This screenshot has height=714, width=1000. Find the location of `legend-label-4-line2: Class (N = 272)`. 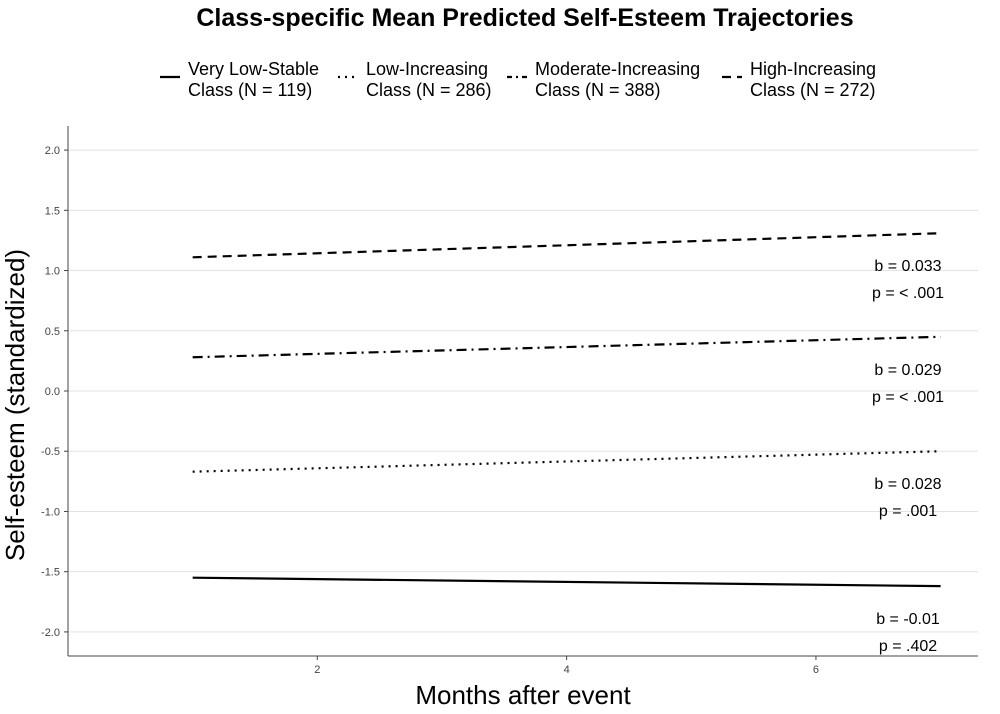

legend-label-4-line2: Class (N = 272) is located at coordinates (813, 90).